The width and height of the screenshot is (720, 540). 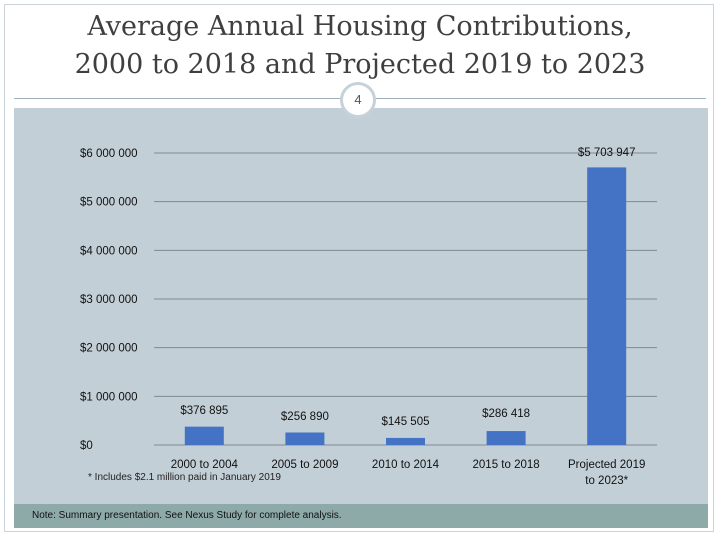 I want to click on data-label: $376 895, so click(x=204, y=411).